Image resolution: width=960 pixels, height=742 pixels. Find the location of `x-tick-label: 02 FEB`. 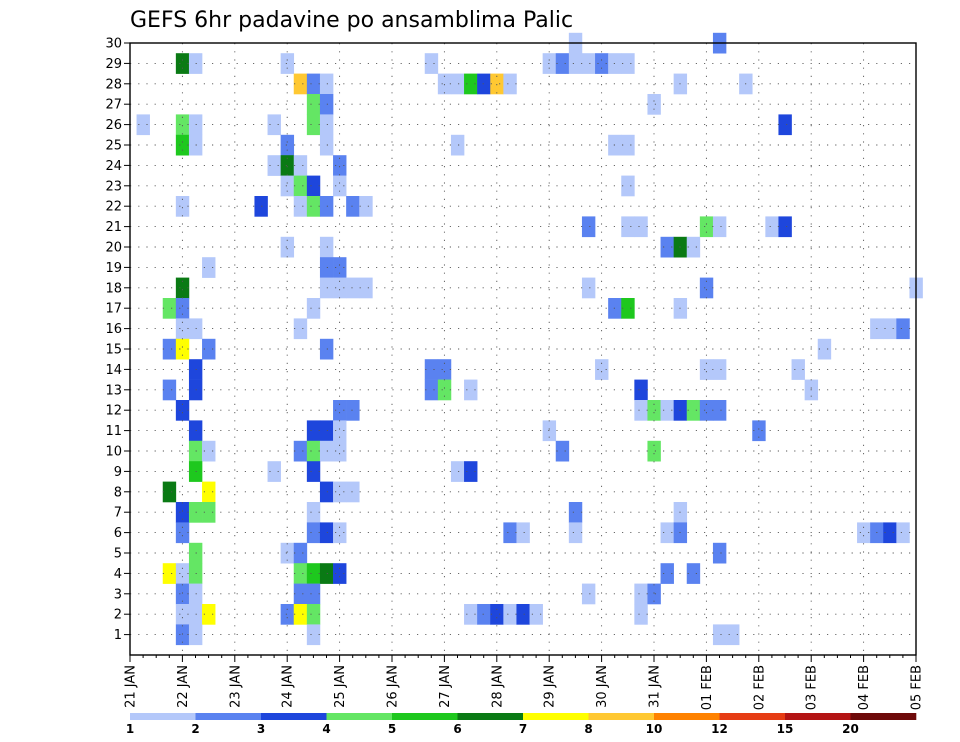

x-tick-label: 02 FEB is located at coordinates (759, 687).